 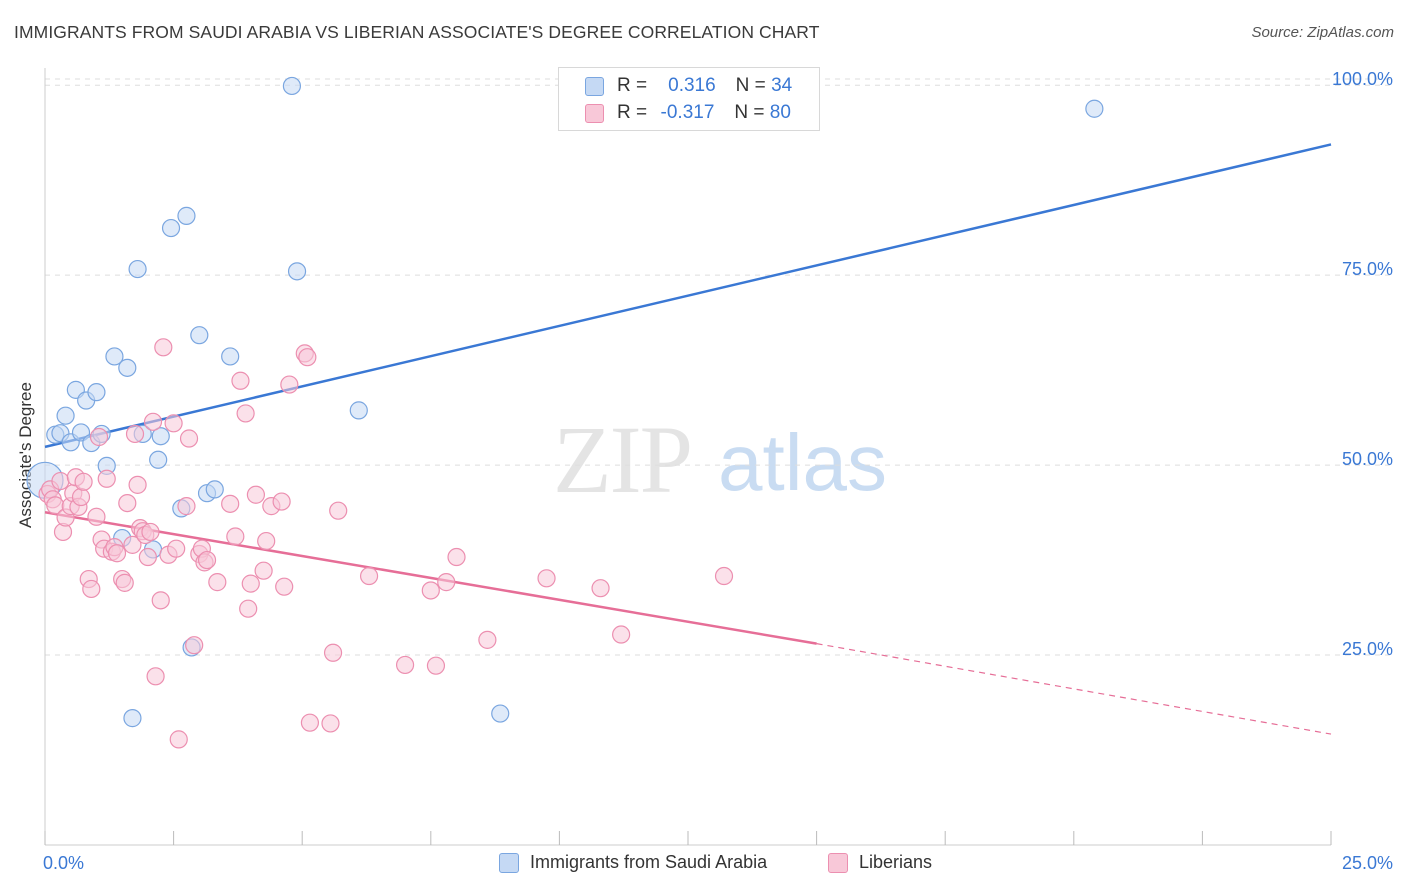 What do you see at coordinates (63, 863) in the screenshot?
I see `x-tick-label-min: 0.0%` at bounding box center [63, 863].